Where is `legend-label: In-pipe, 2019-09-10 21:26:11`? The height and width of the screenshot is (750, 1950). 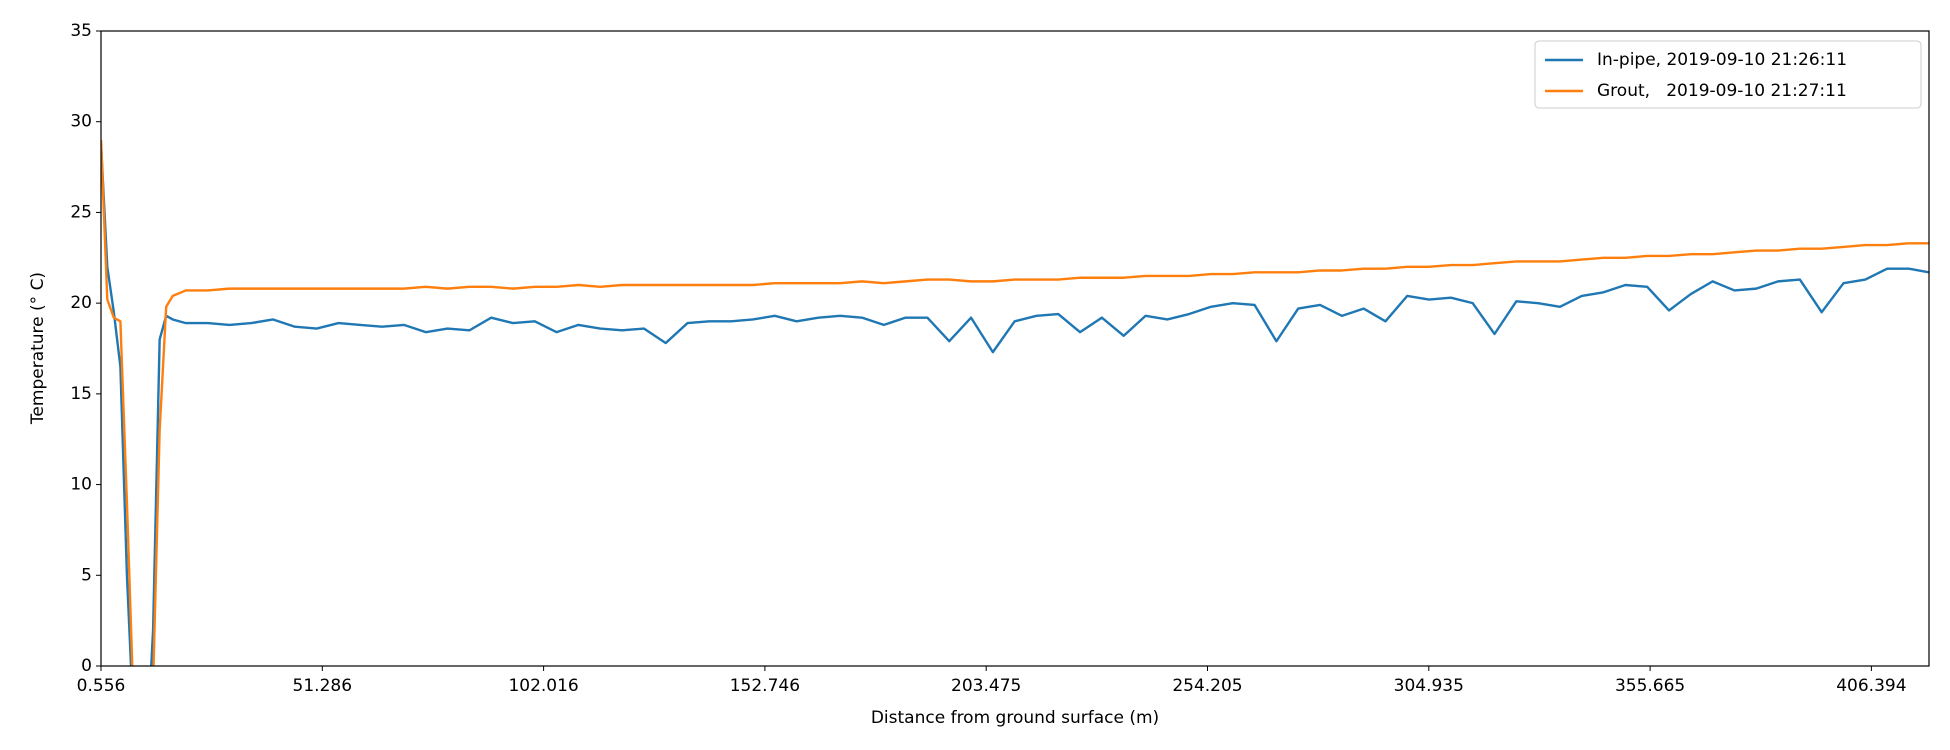 legend-label: In-pipe, 2019-09-10 21:26:11 is located at coordinates (1722, 60).